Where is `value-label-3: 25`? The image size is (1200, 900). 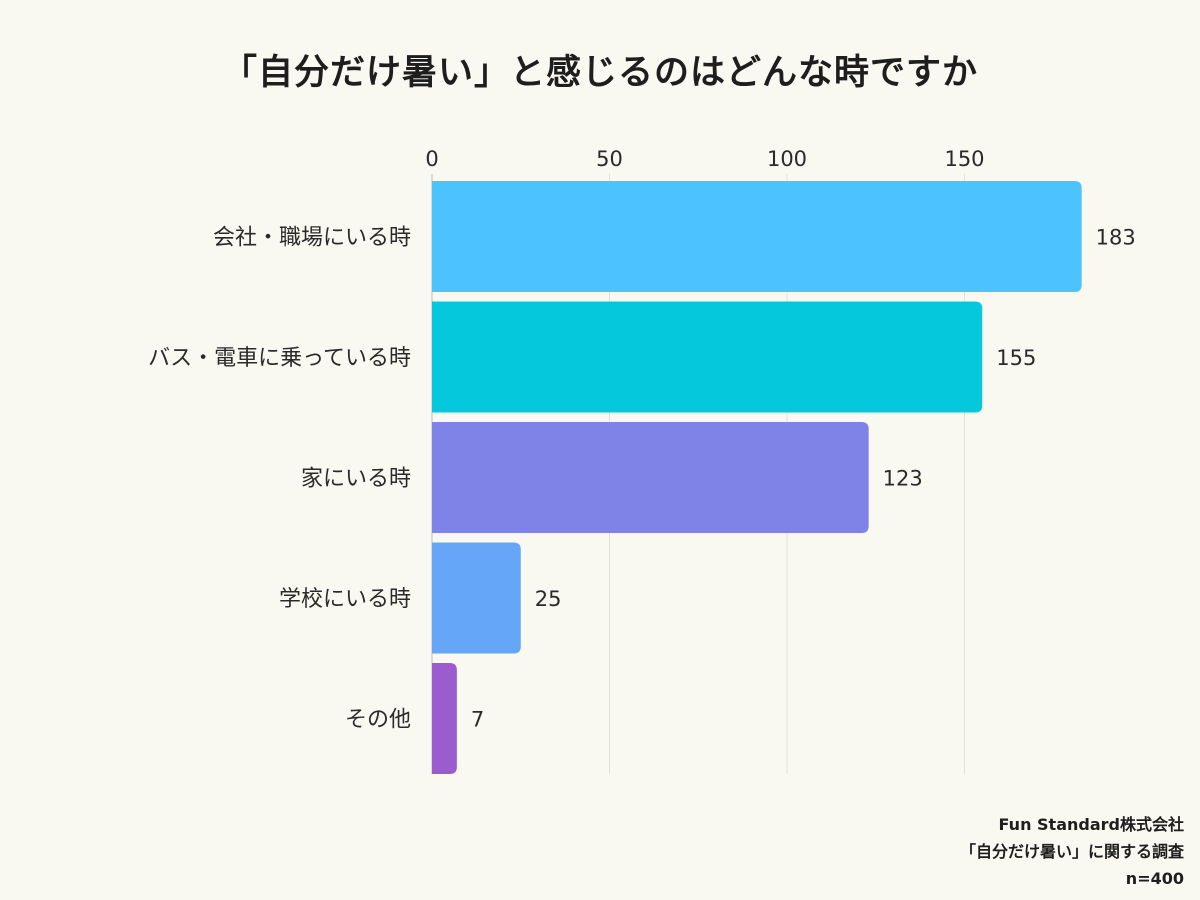 value-label-3: 25 is located at coordinates (548, 599).